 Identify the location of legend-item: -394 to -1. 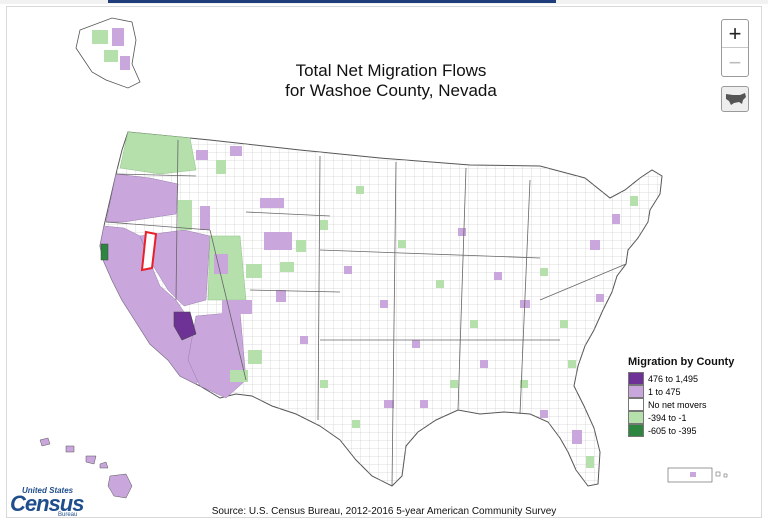
(688, 417).